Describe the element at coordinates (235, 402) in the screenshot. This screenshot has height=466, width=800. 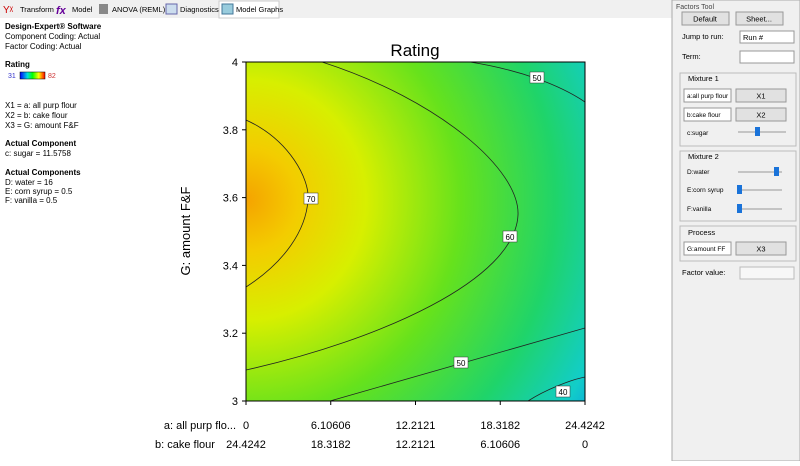
I see `y-tick-label: 3` at that location.